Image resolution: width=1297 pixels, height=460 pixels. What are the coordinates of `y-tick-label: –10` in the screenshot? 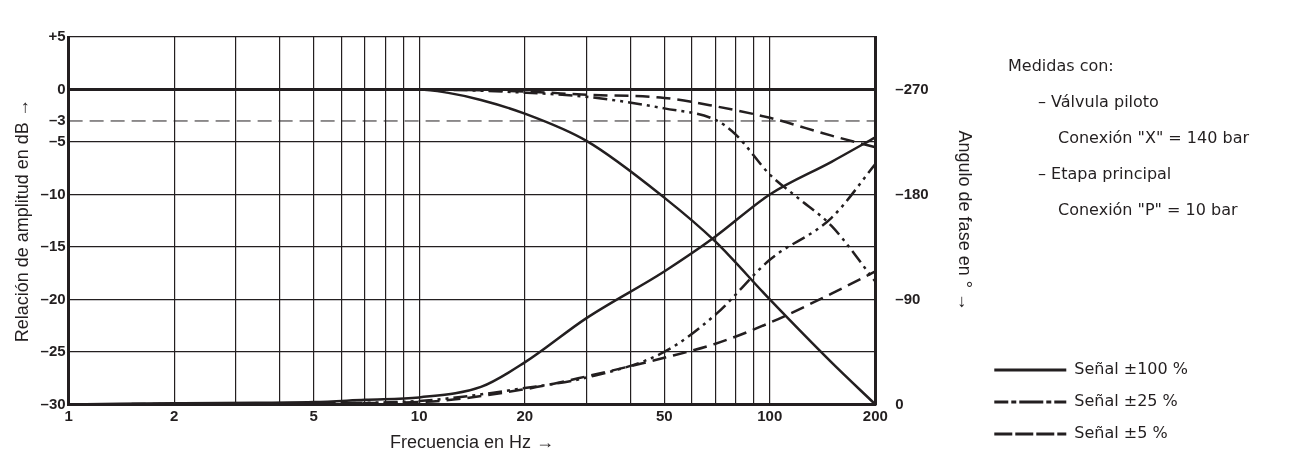 It's located at (53, 193).